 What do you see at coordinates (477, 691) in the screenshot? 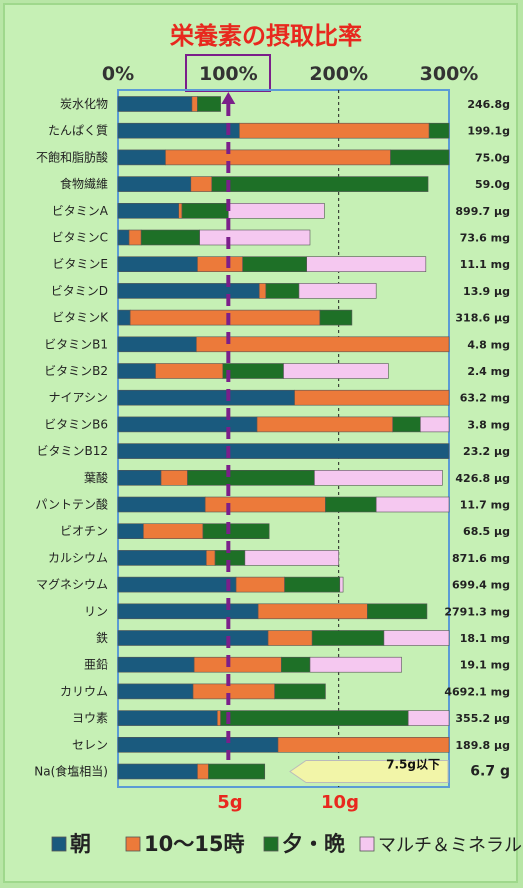
I see `row-amount-22: 4692.1 mg` at bounding box center [477, 691].